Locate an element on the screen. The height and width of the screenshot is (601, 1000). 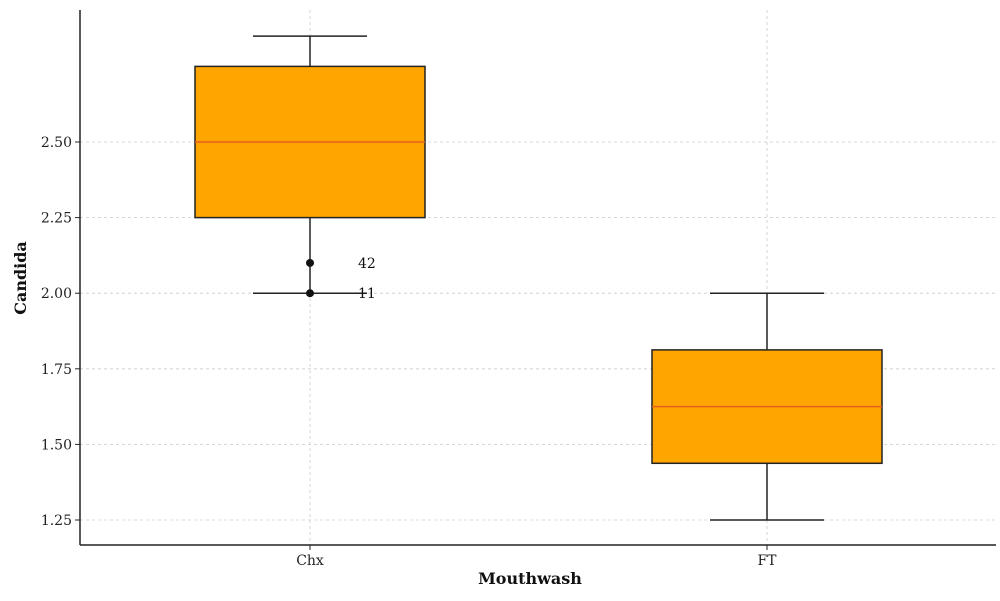
y-tick-label: 1.25 is located at coordinates (56, 521).